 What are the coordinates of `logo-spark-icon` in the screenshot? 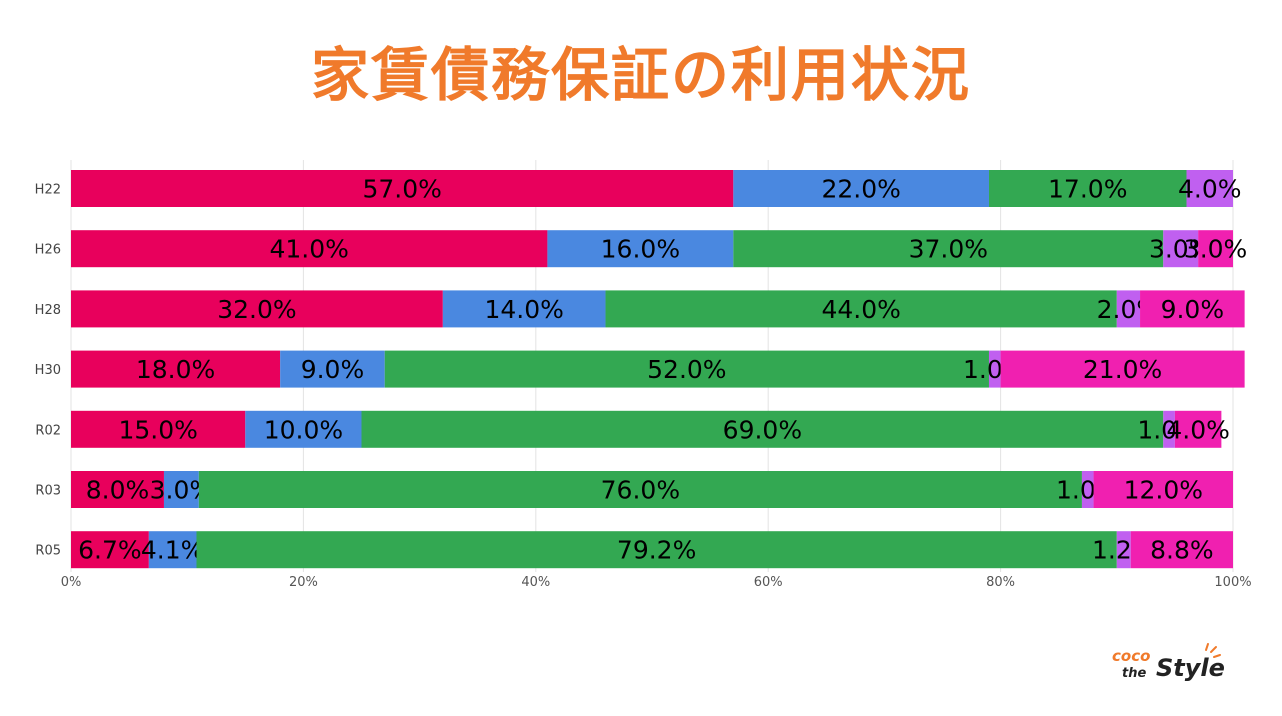 It's located at (1213, 650).